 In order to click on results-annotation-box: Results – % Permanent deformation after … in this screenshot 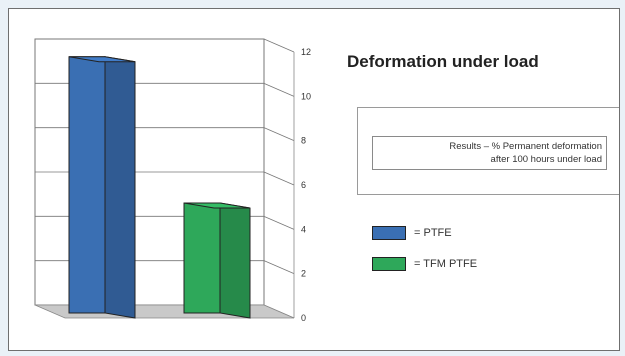, I will do `click(488, 151)`.